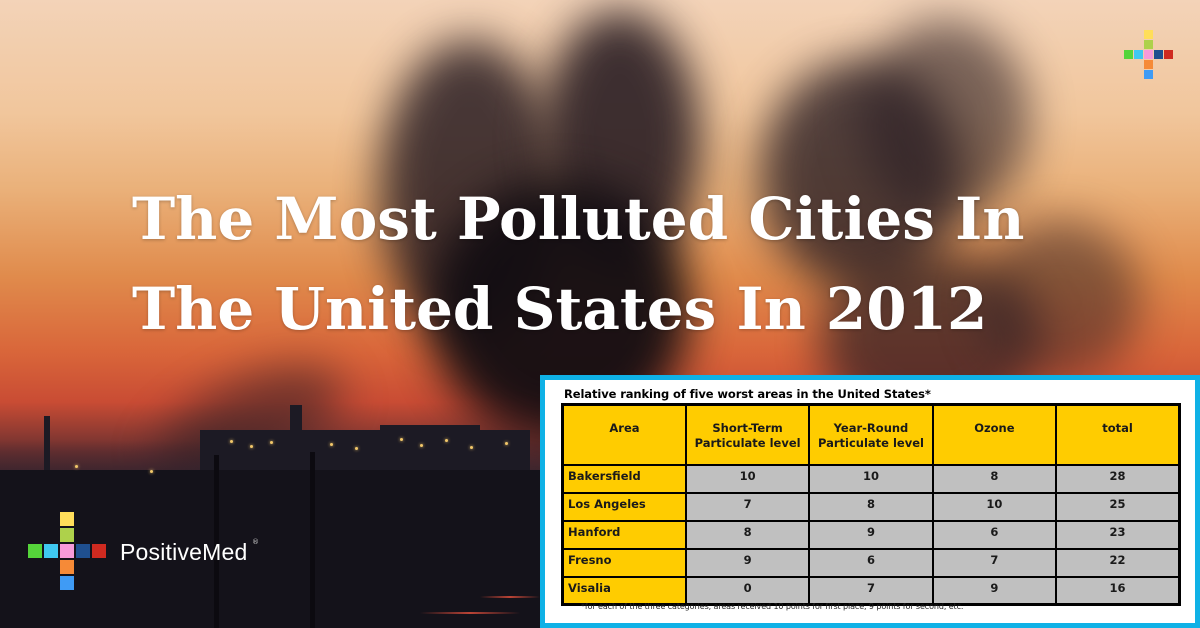 The image size is (1200, 628). I want to click on cell-total: 25, so click(1118, 506).